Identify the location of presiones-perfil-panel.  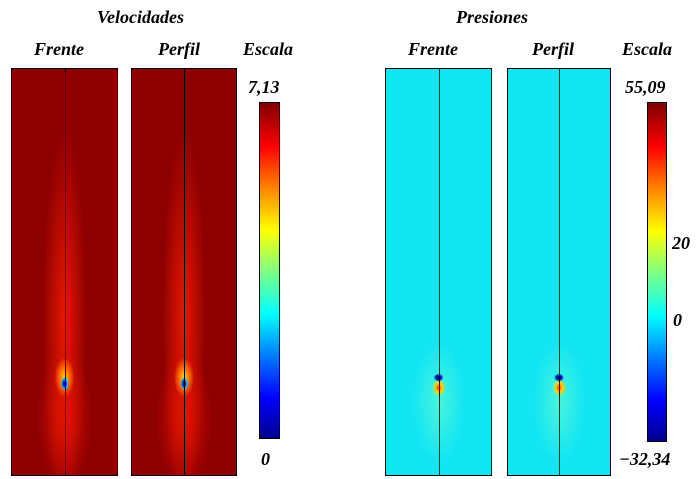
(559, 272).